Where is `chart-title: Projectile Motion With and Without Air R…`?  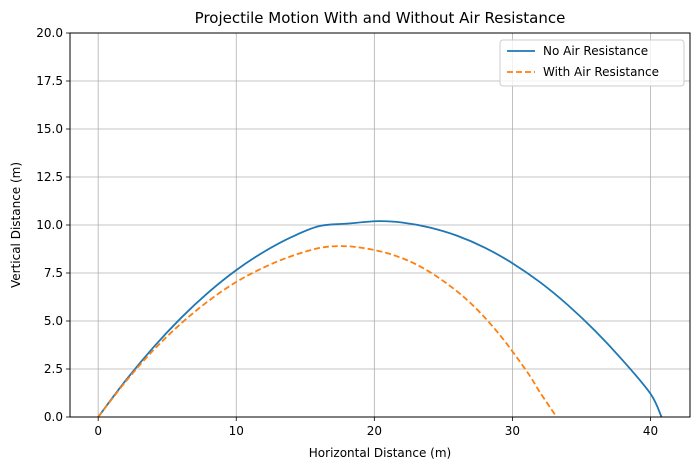
chart-title: Projectile Motion With and Without Air R… is located at coordinates (380, 18).